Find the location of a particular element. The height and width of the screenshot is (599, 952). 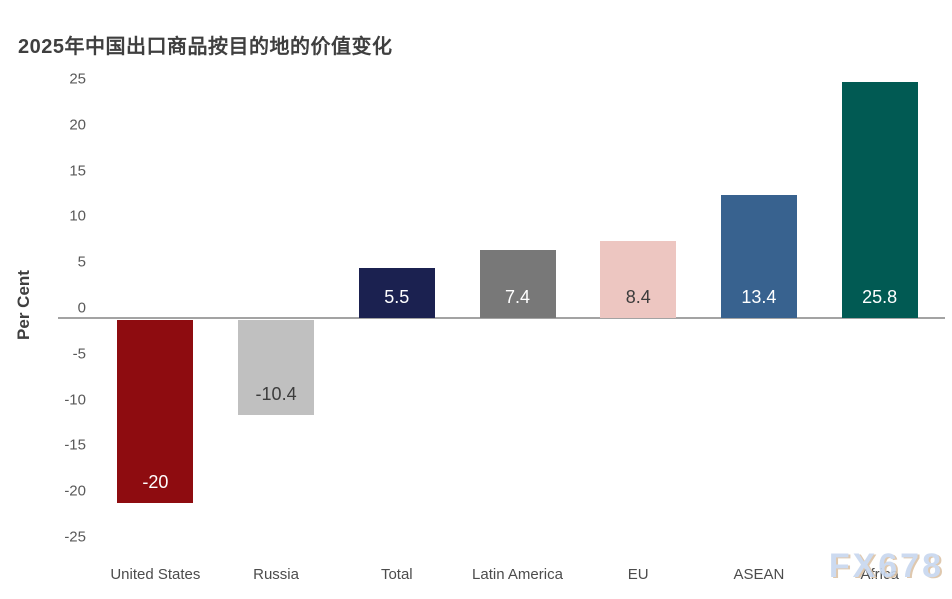

y-tick-label: -5 is located at coordinates (79, 354).